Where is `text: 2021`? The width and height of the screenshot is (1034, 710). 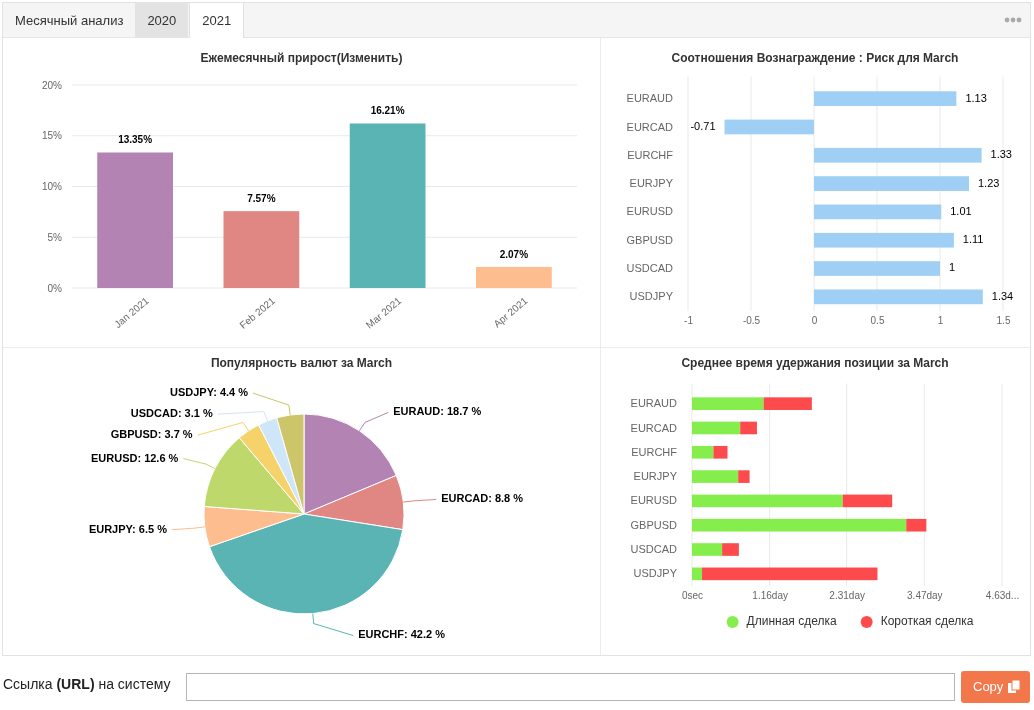 text: 2021 is located at coordinates (217, 20).